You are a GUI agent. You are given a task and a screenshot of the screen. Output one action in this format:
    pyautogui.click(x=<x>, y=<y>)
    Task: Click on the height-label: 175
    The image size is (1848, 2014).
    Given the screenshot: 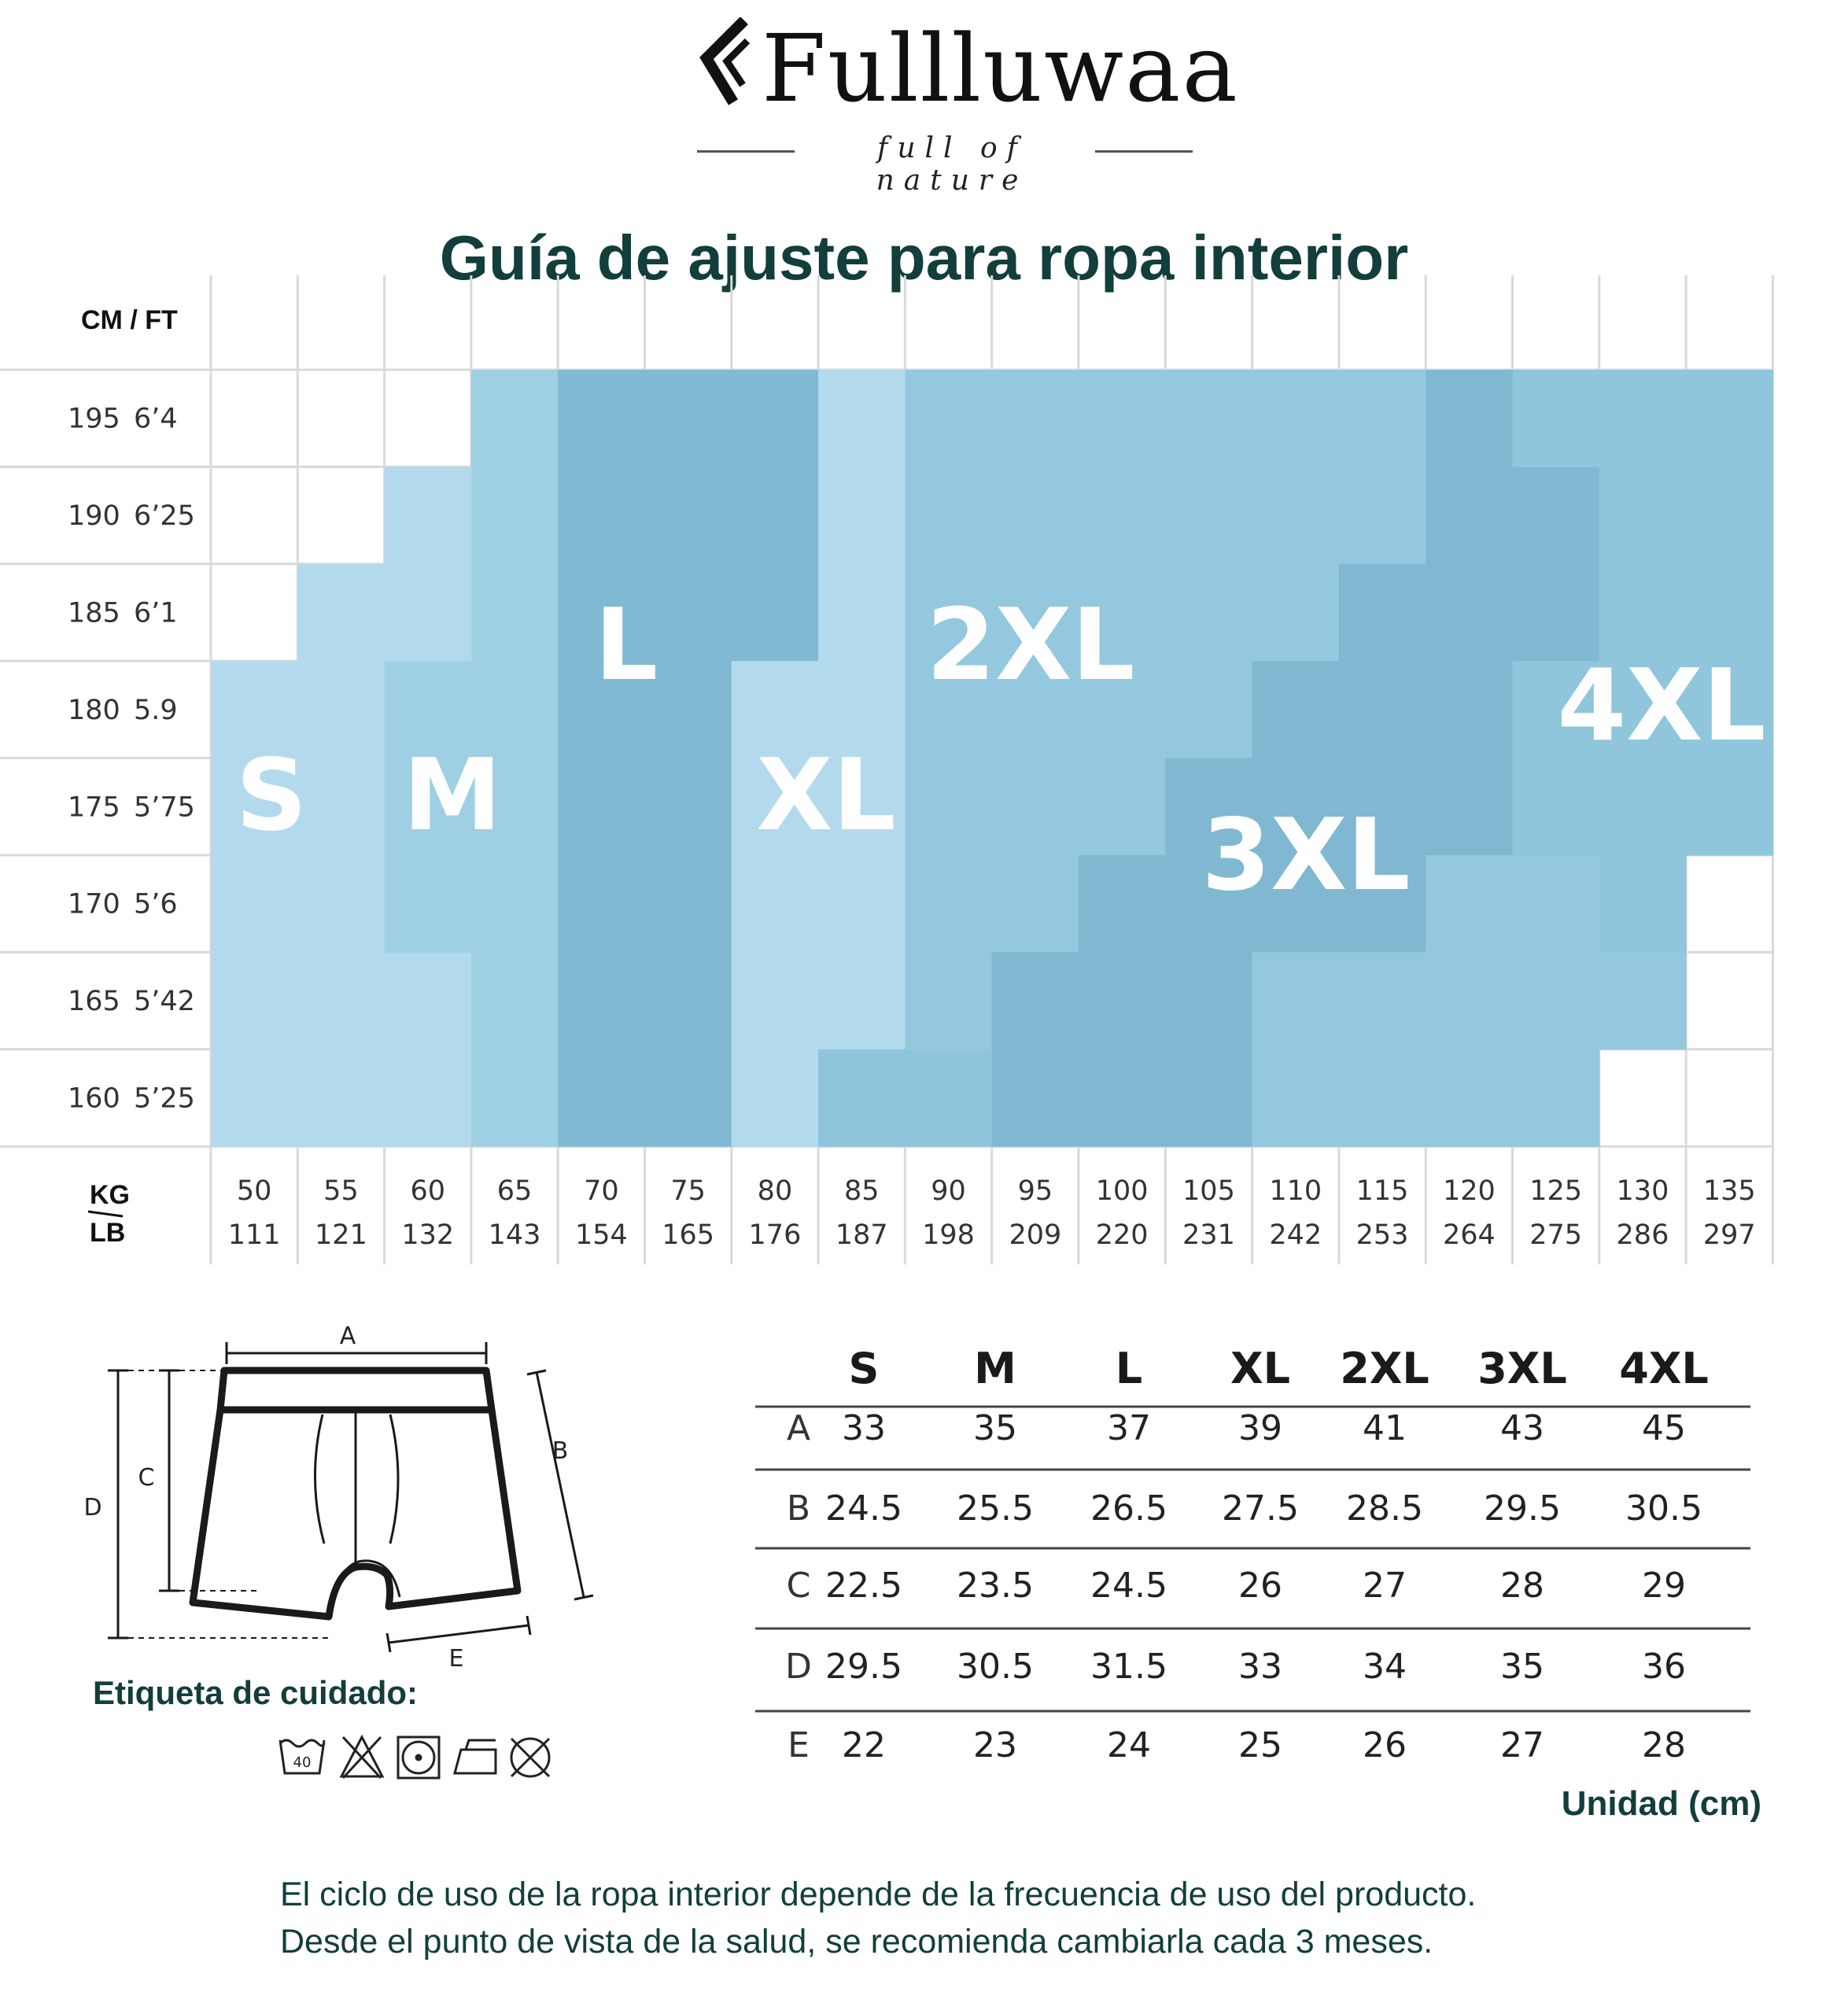 What is the action you would take?
    pyautogui.click(x=94, y=807)
    